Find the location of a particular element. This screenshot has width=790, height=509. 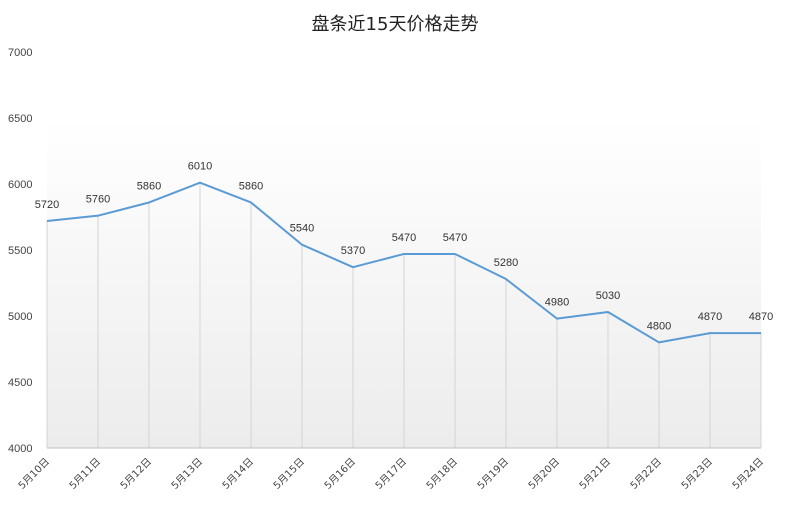

data-label: 5720 is located at coordinates (47, 205).